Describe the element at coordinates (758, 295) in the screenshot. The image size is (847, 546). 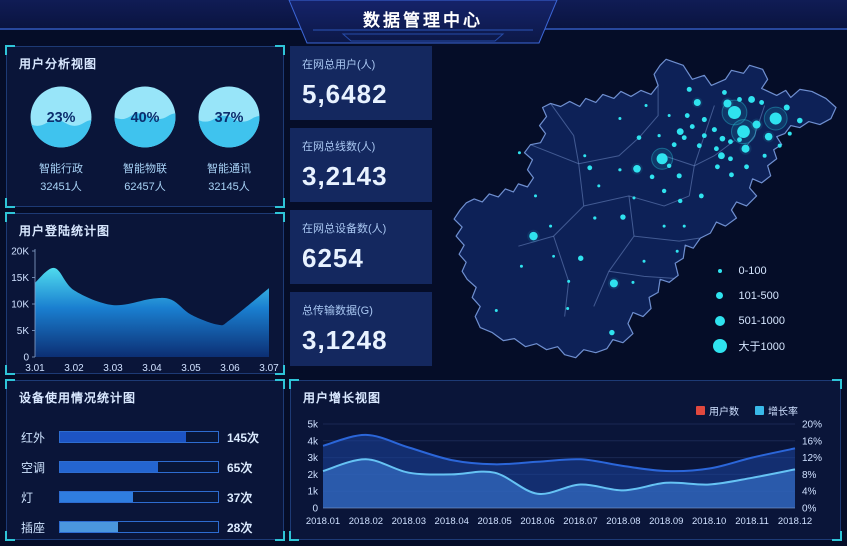
I see `map-legend-label: 101-500` at that location.